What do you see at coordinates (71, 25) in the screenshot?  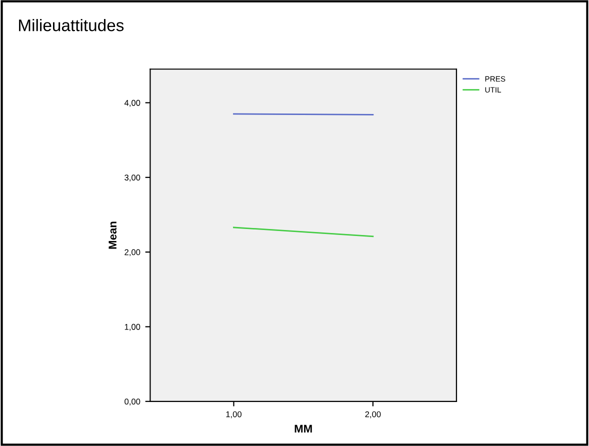 I see `chart-title: Milieuattitudes` at bounding box center [71, 25].